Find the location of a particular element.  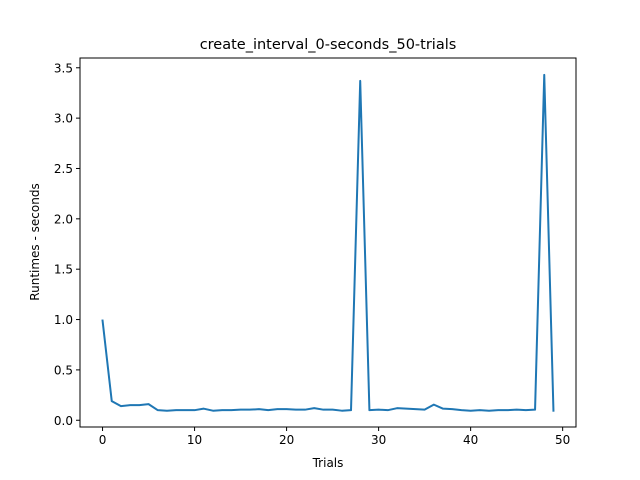

y-tick-label: 2.5 is located at coordinates (63, 169).